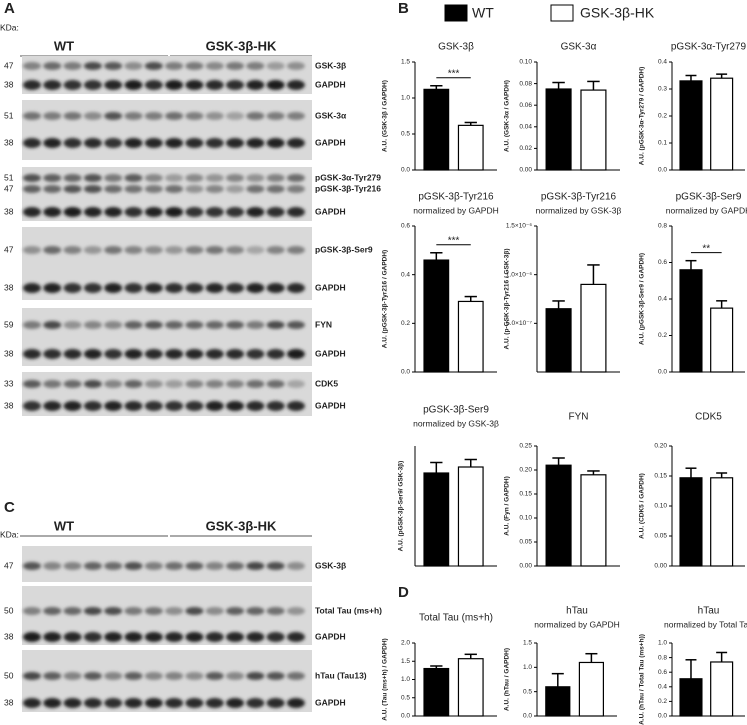 This screenshot has height=725, width=747. I want to click on blot-label: GAPDH, so click(330, 211).